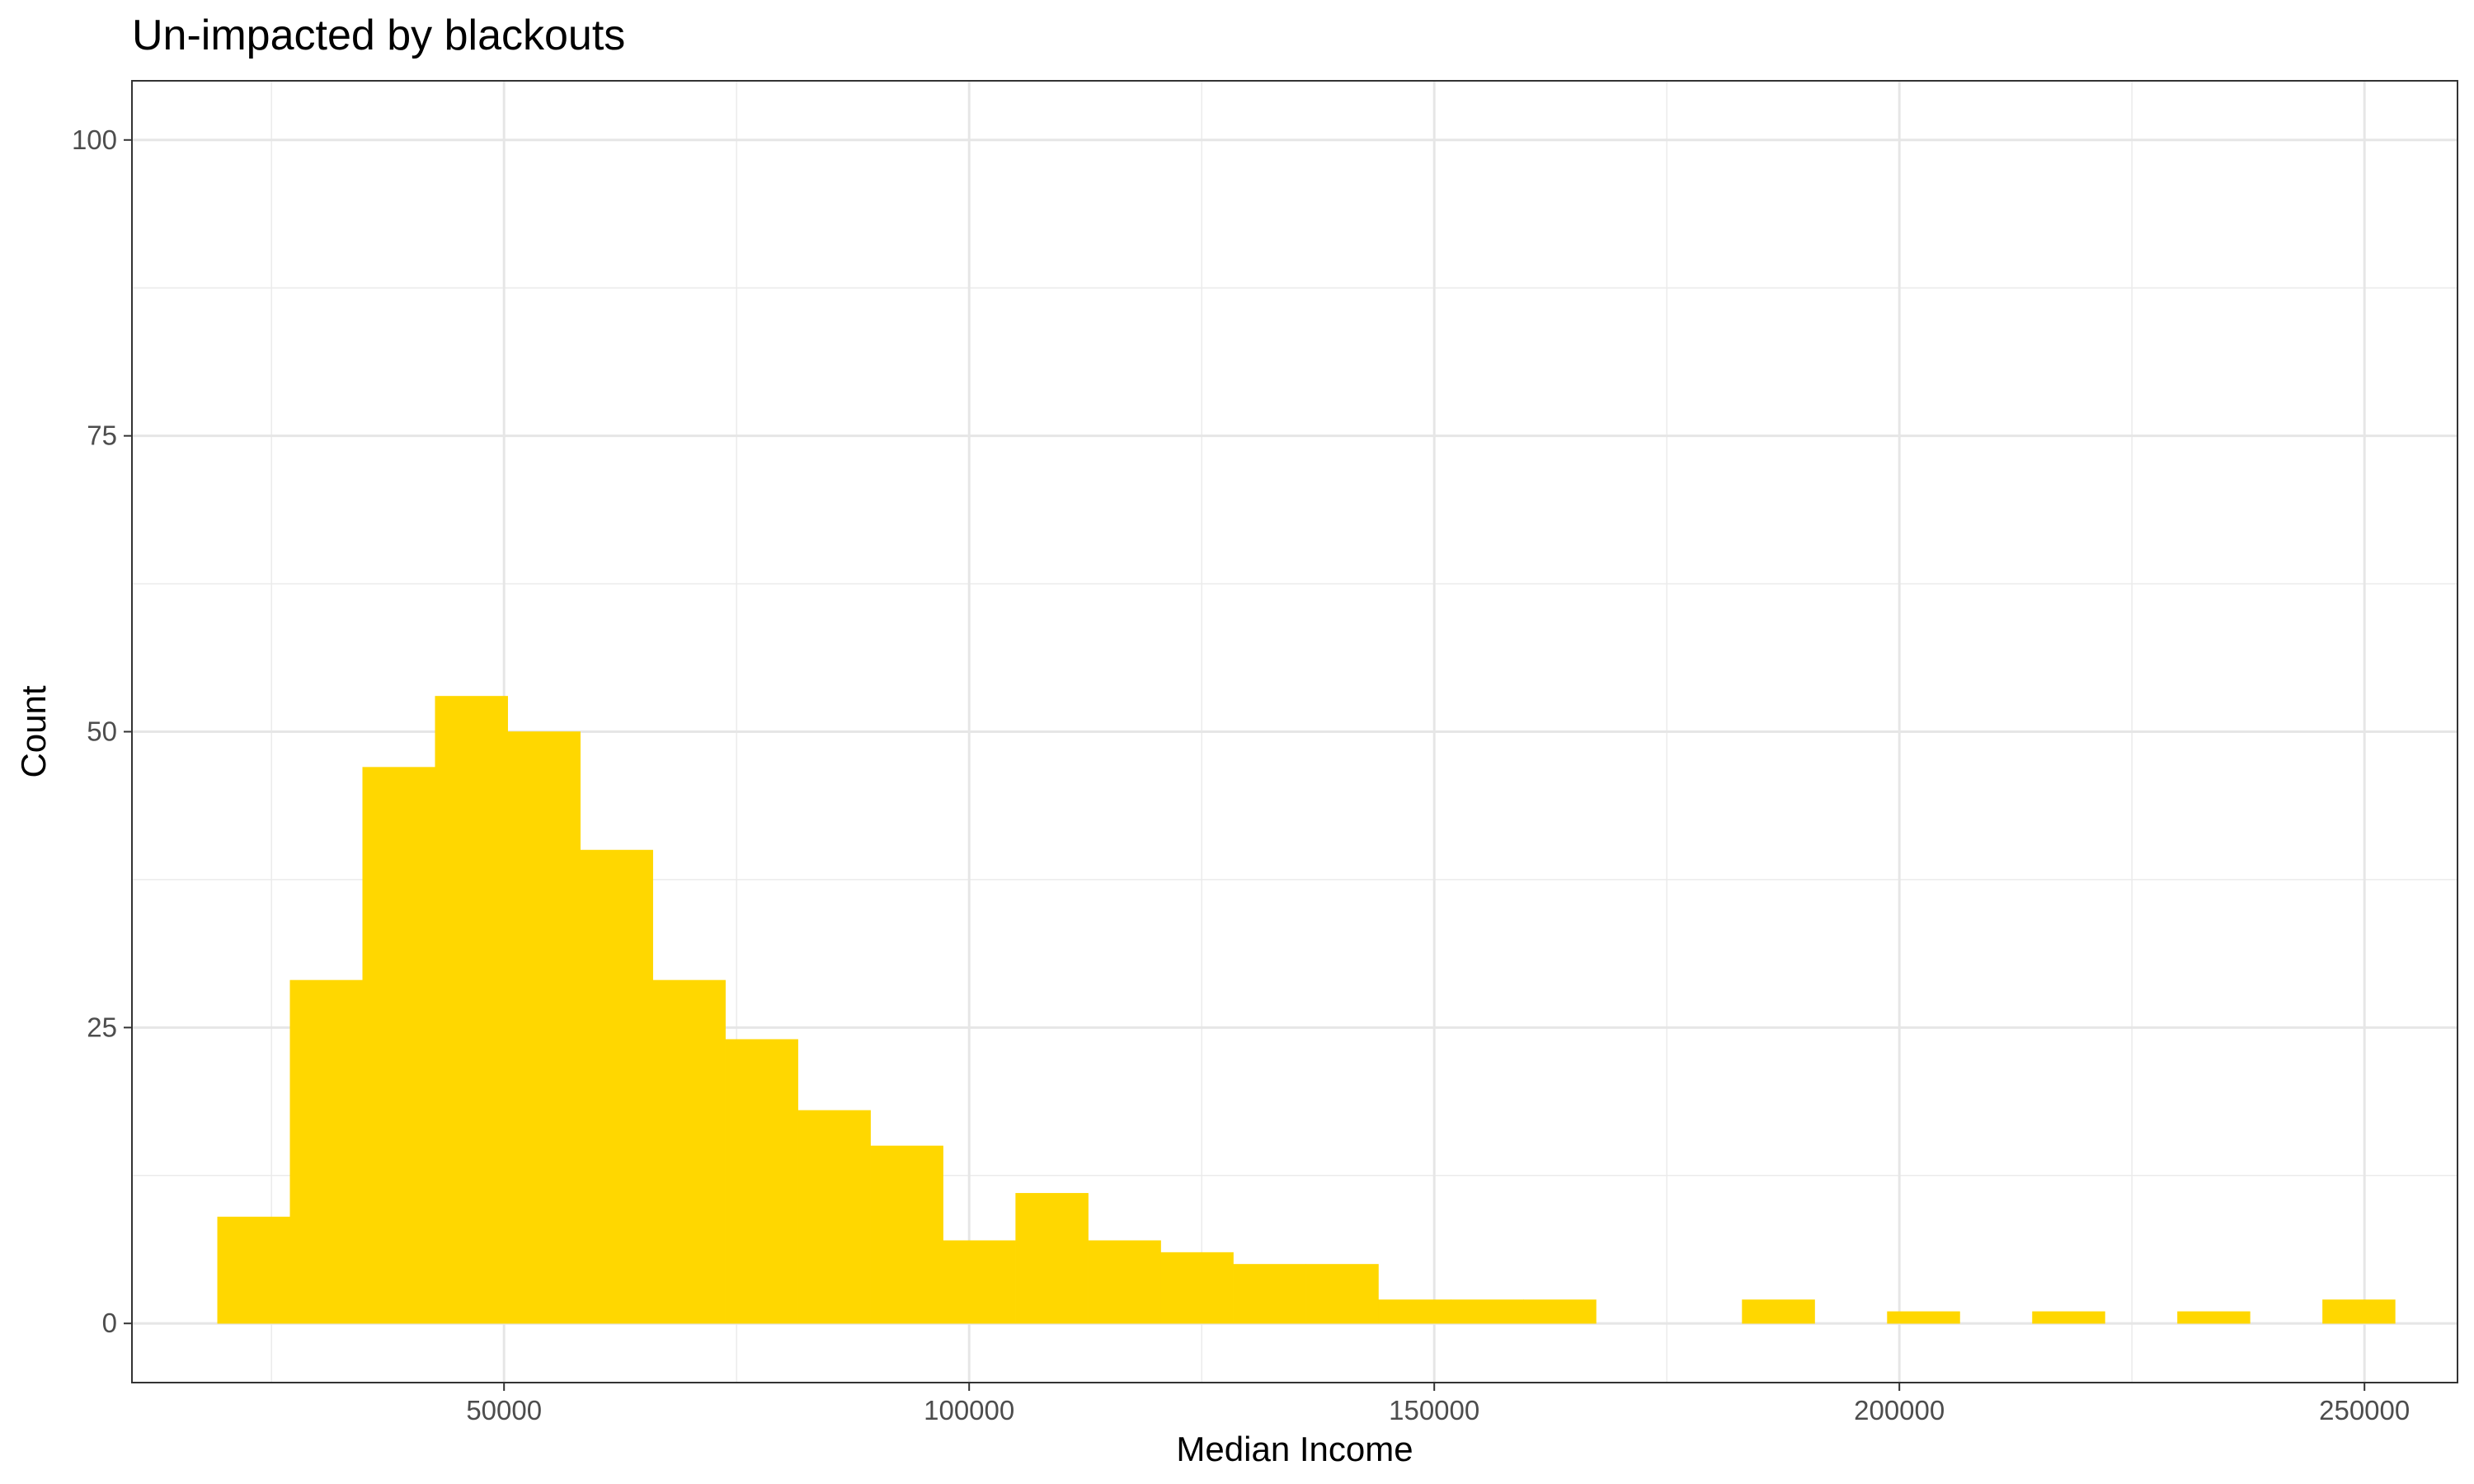 The width and height of the screenshot is (2474, 1484). What do you see at coordinates (109, 1323) in the screenshot?
I see `y-tick-label: 0` at bounding box center [109, 1323].